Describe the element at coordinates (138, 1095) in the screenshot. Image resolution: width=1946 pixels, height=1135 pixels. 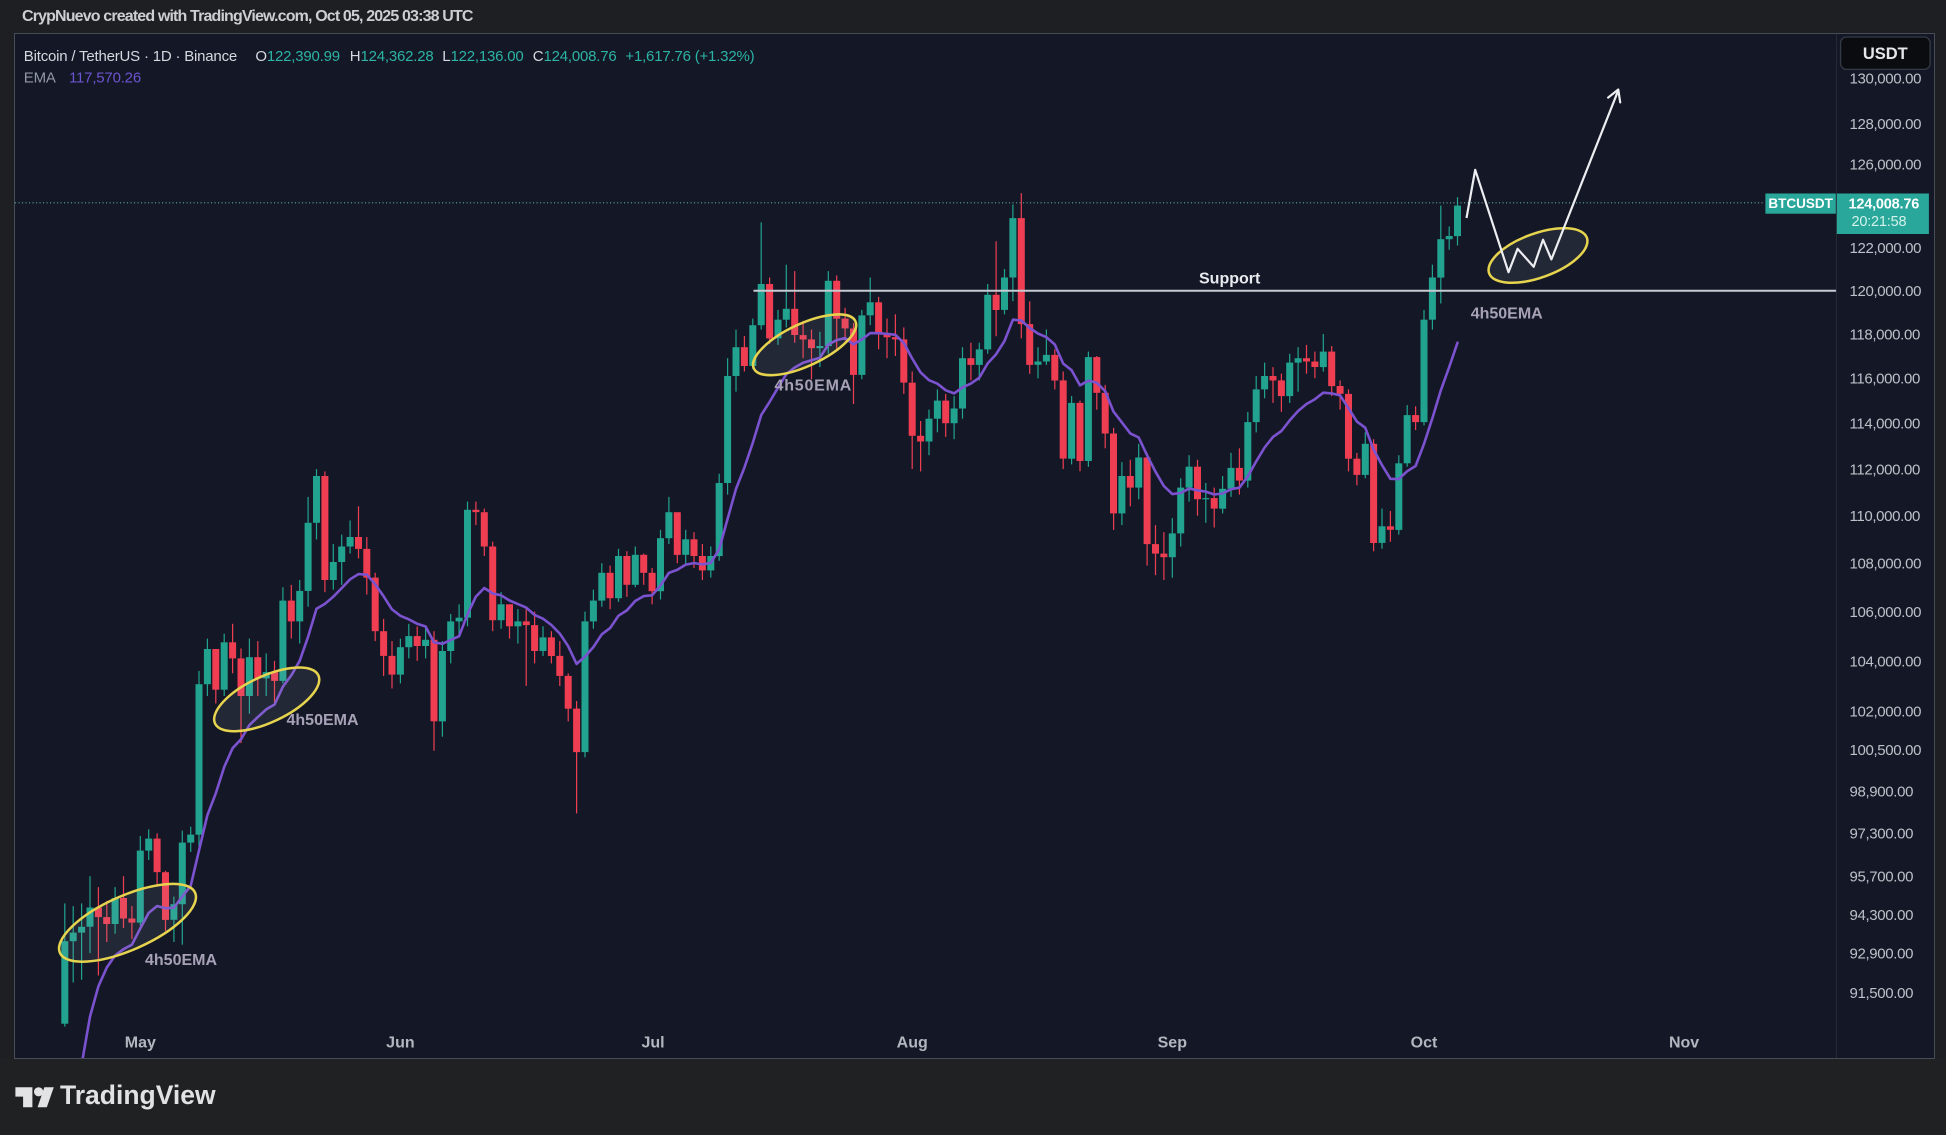
I see `svg-text: TradingView` at that location.